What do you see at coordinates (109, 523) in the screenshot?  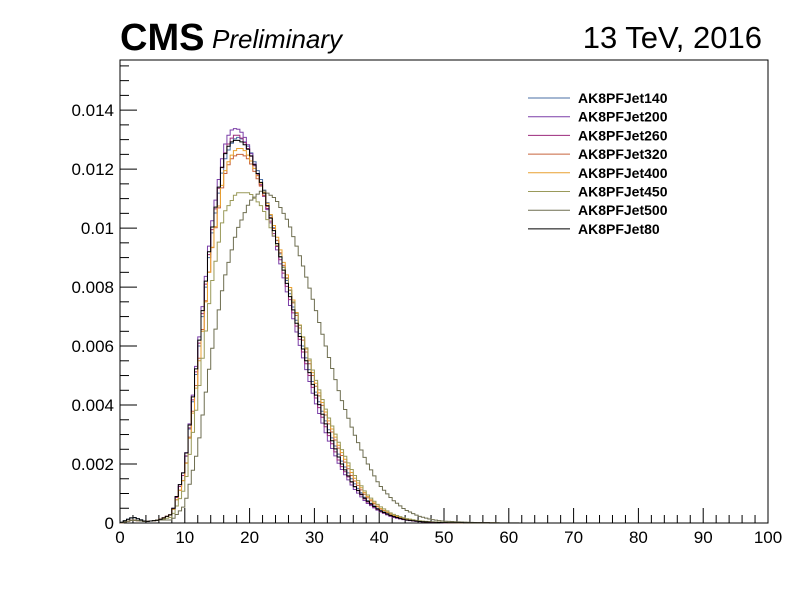 I see `y-tick-label: 0` at bounding box center [109, 523].